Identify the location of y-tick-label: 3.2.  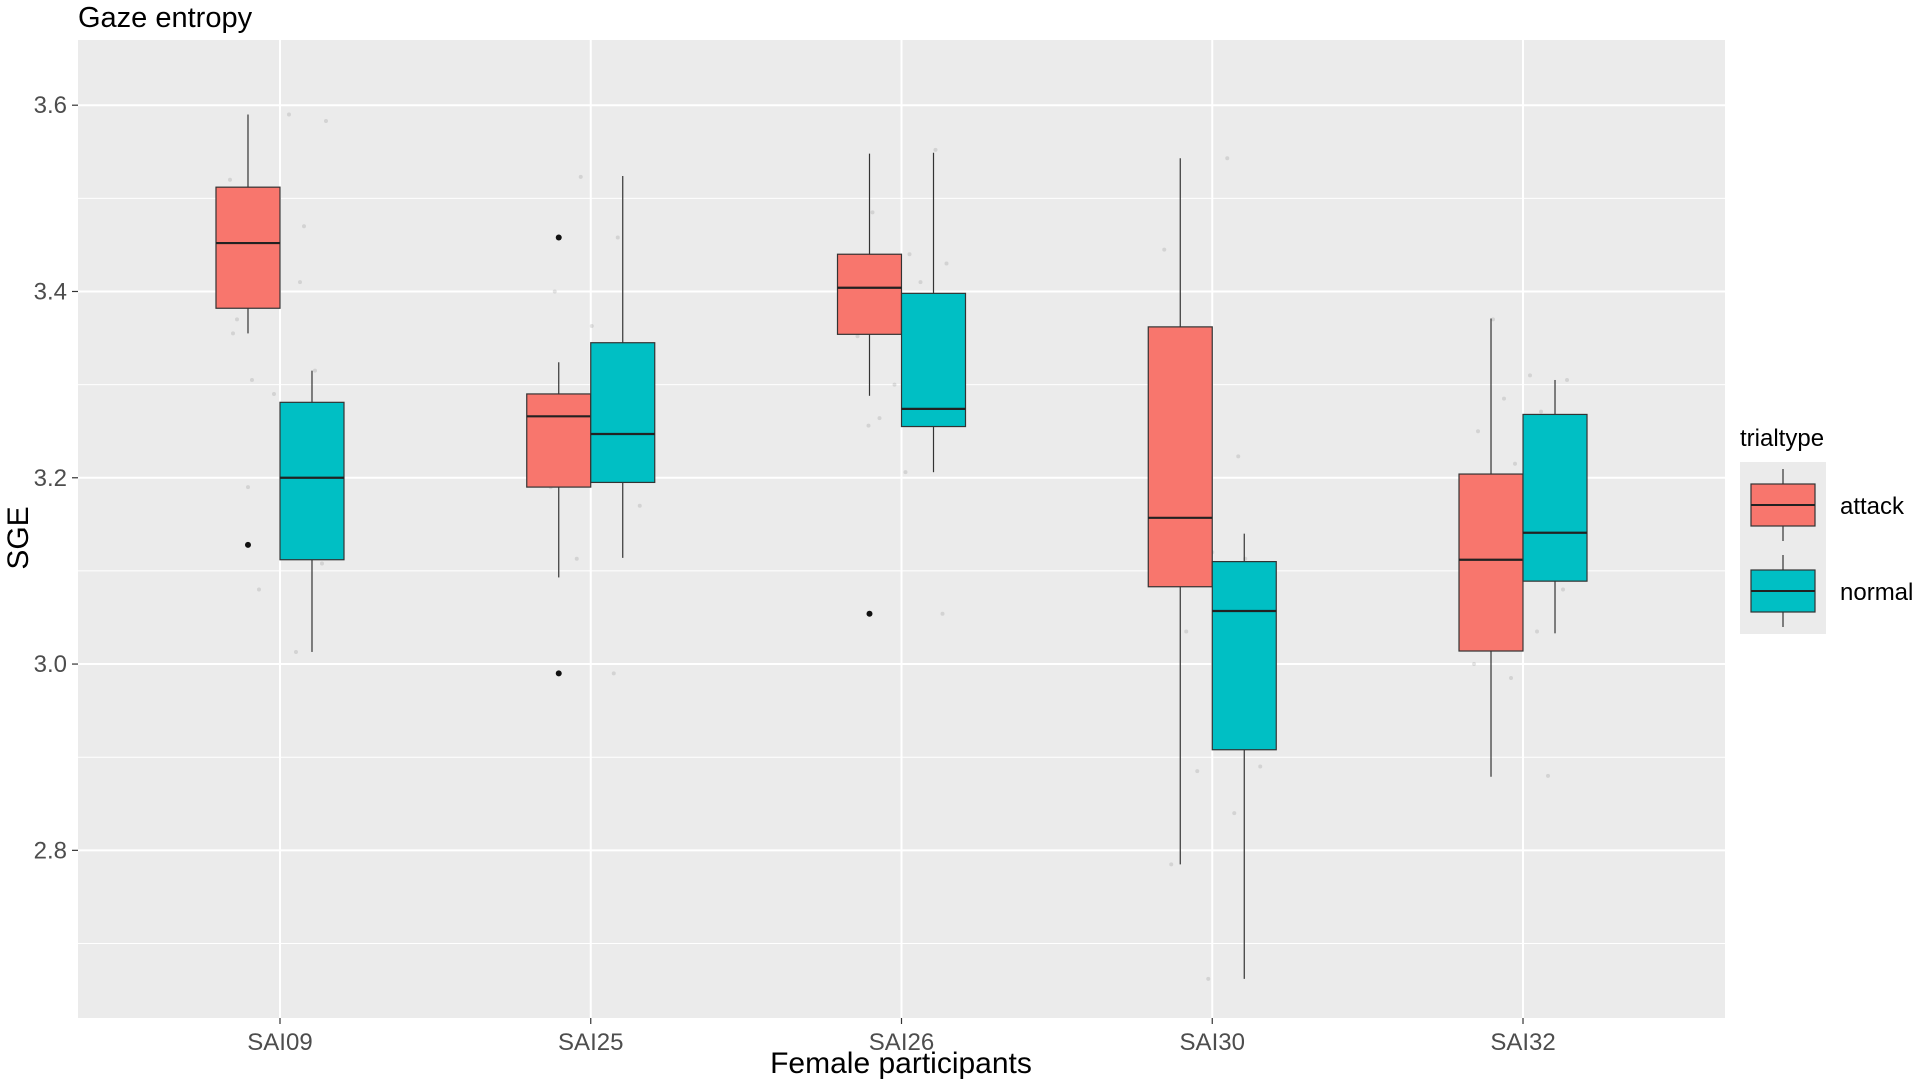
(50, 478).